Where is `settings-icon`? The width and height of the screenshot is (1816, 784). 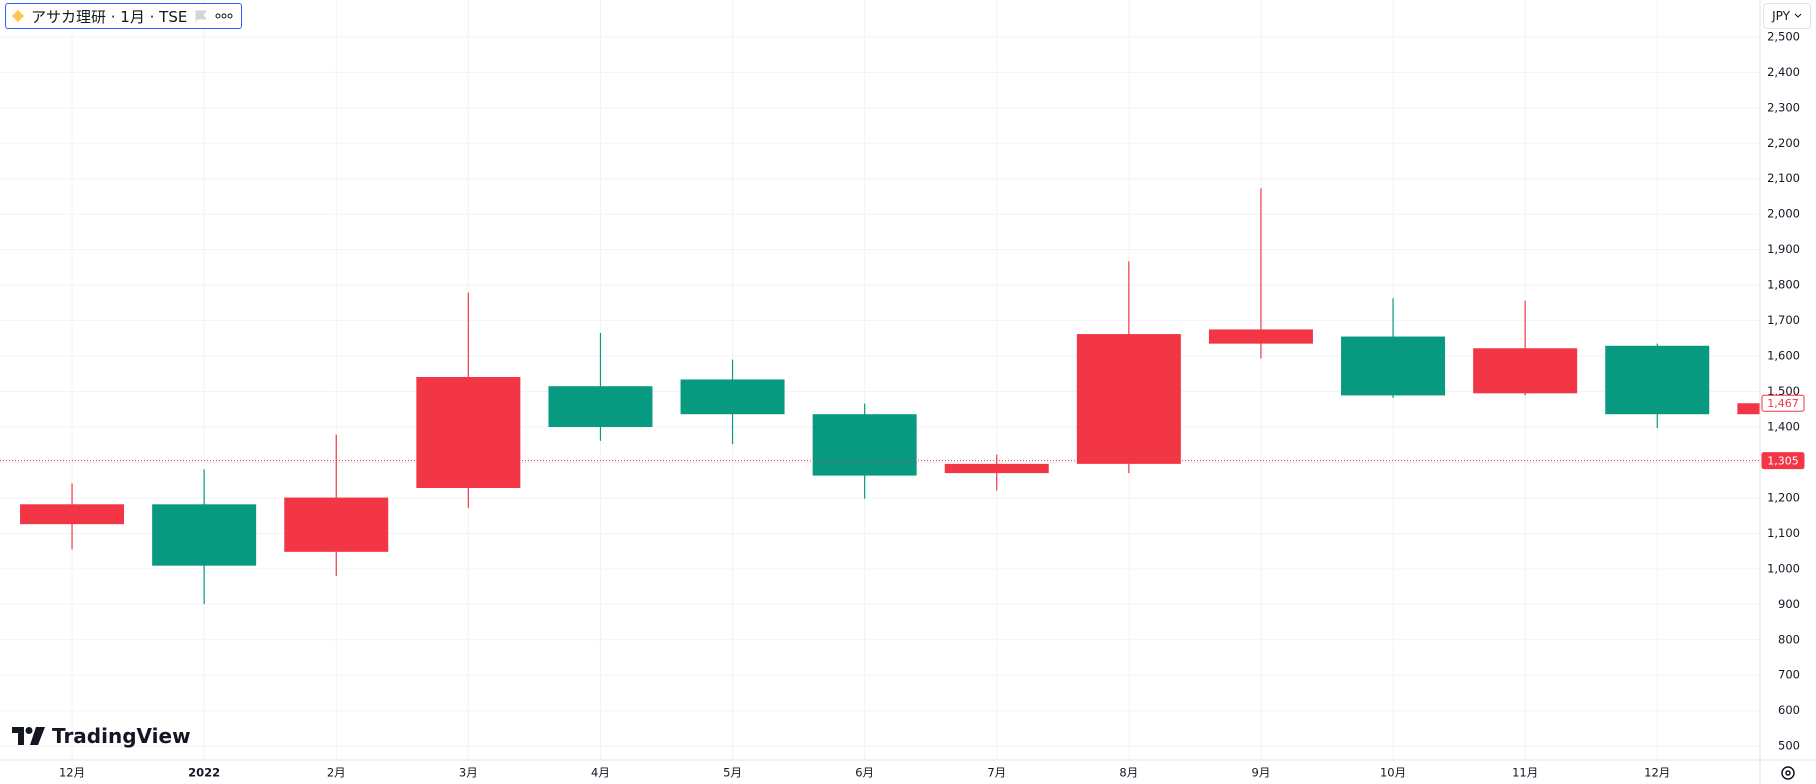 settings-icon is located at coordinates (1788, 773).